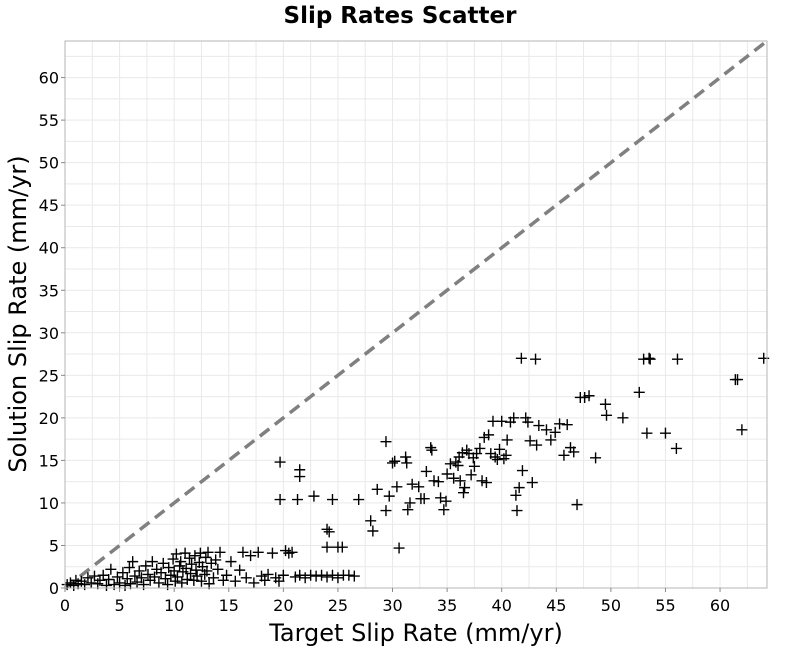 This screenshot has width=800, height=650. I want to click on x-tick-label: 0, so click(65, 605).